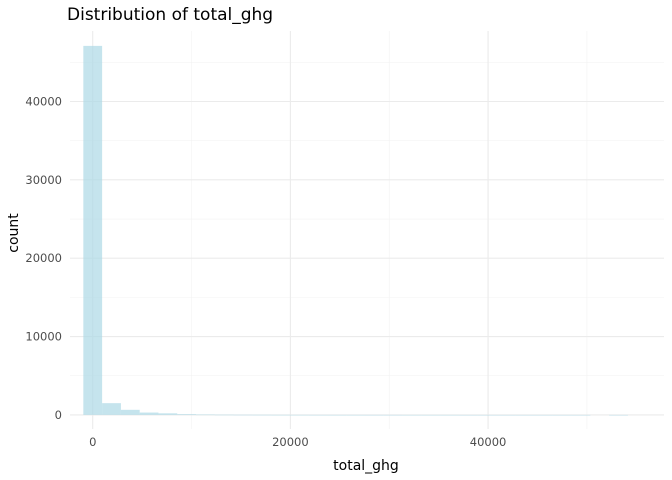 Image resolution: width=672 pixels, height=480 pixels. I want to click on x-axis-tick-labels: 0 20000 40000, so click(297, 442).